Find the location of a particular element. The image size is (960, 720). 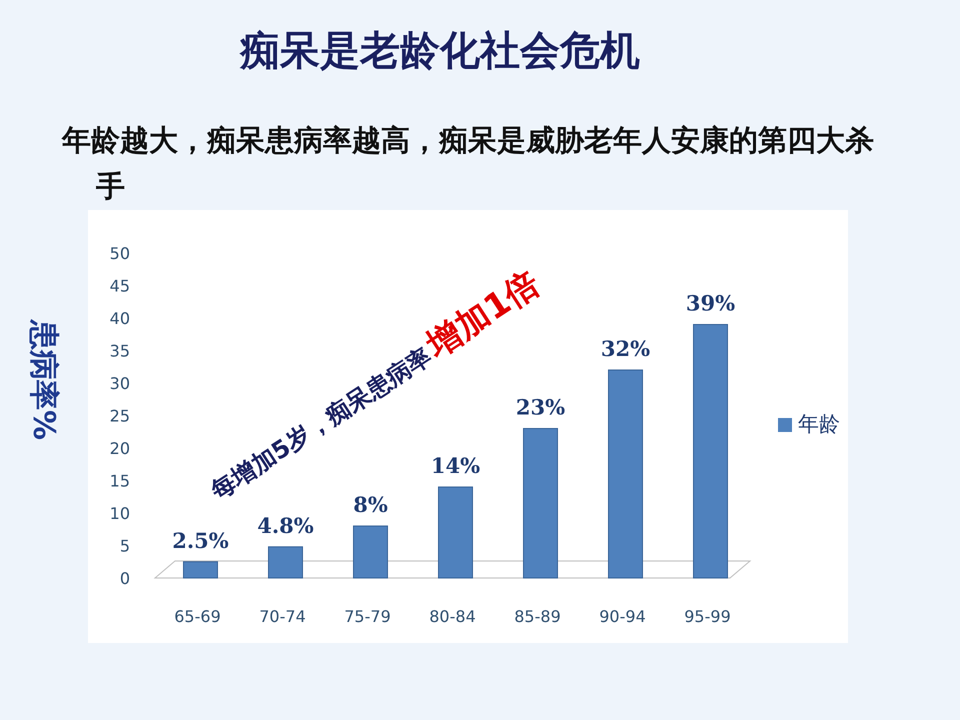

x-tick-label: 75-79 is located at coordinates (367, 616).